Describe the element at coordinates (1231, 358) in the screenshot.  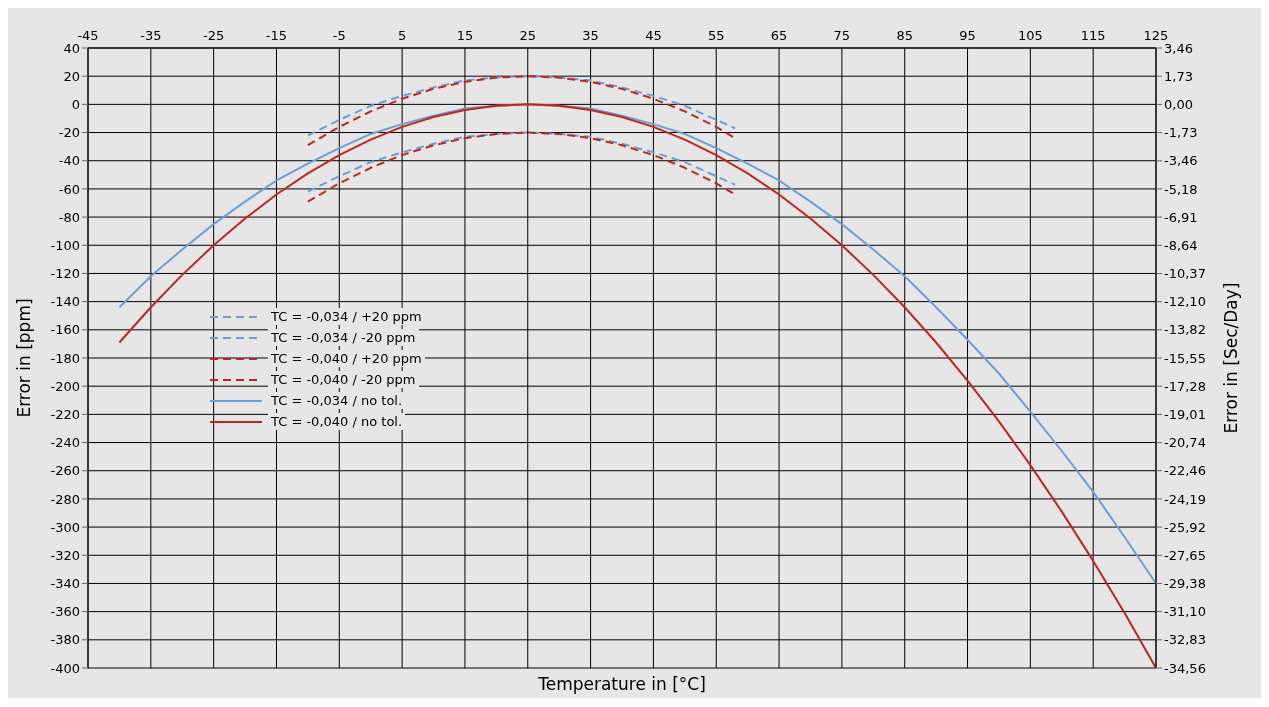
I see `y2-axis-title: Error in [Sec/Day]` at that location.